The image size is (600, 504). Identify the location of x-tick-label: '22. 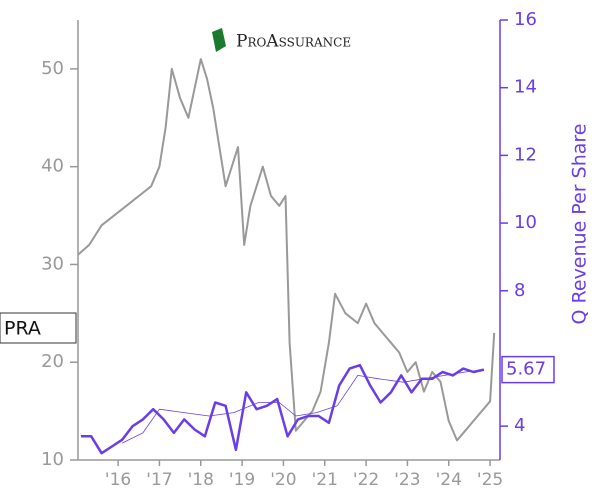
(366, 480).